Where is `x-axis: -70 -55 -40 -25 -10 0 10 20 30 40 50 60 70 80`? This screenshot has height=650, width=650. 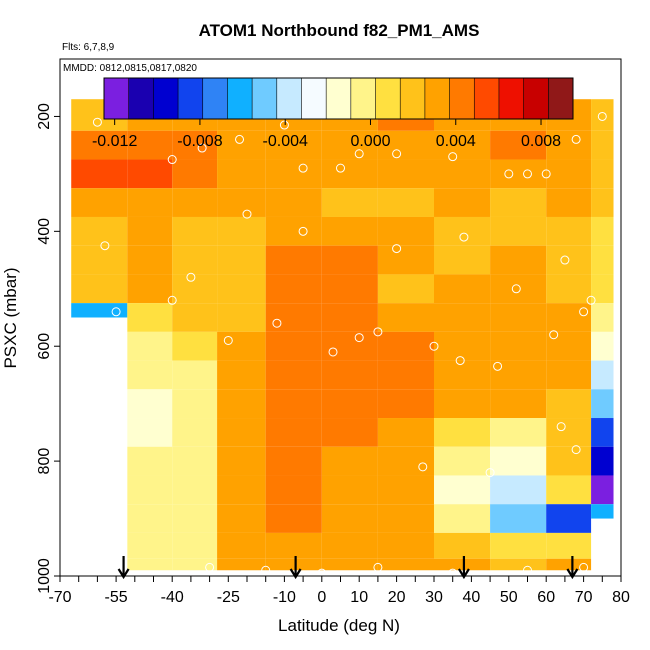 x-axis: -70 -55 -40 -25 -10 0 10 20 30 40 50 60 70 80 is located at coordinates (339, 590).